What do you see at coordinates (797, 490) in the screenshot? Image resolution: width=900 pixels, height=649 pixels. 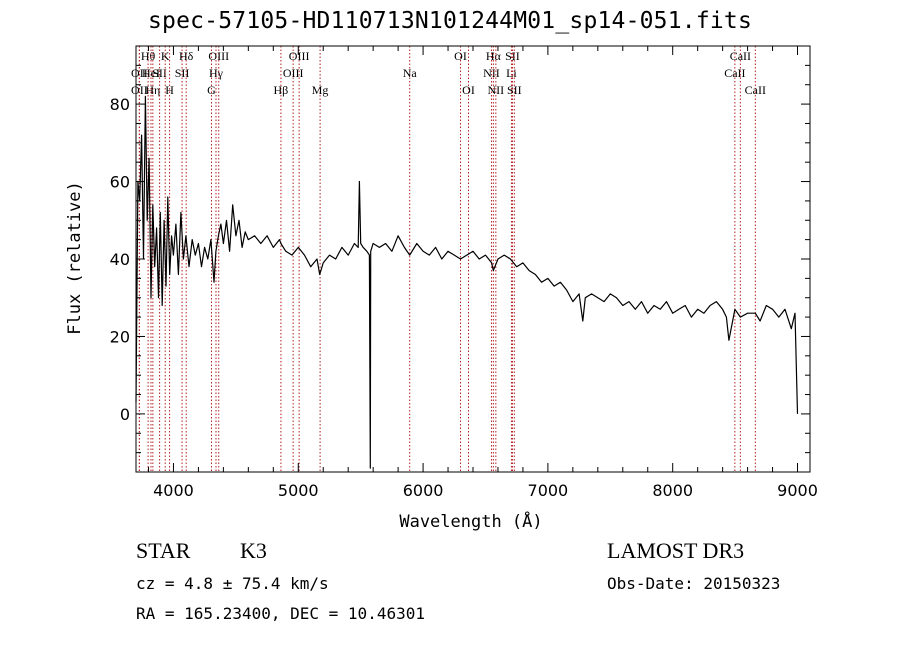 I see `x-tick-label: 9000` at bounding box center [797, 490].